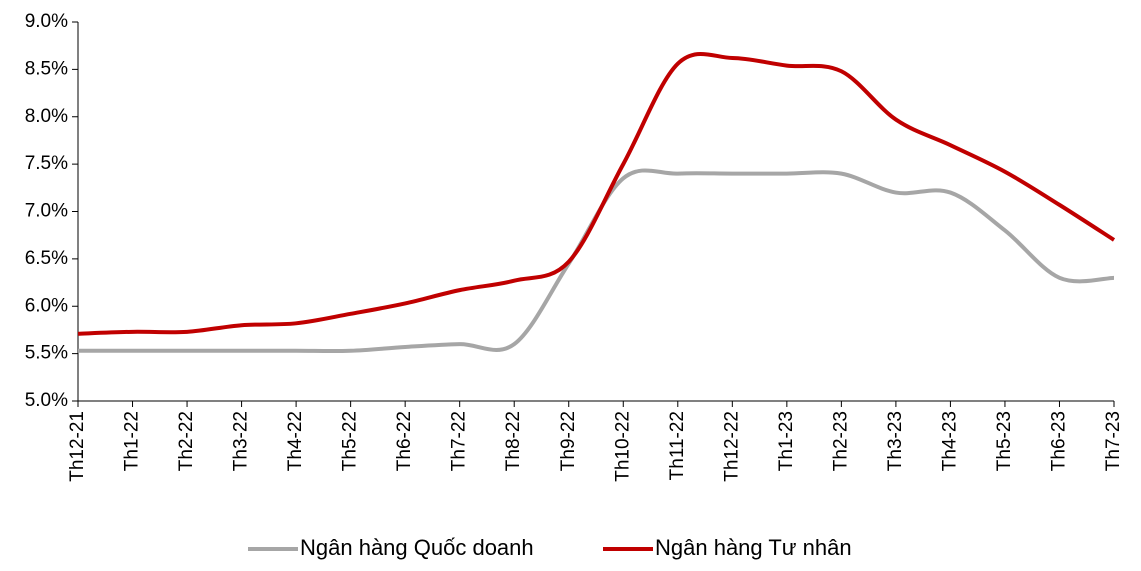 This screenshot has height=571, width=1141. Describe the element at coordinates (46, 400) in the screenshot. I see `y-tick-label: 5.0%` at that location.